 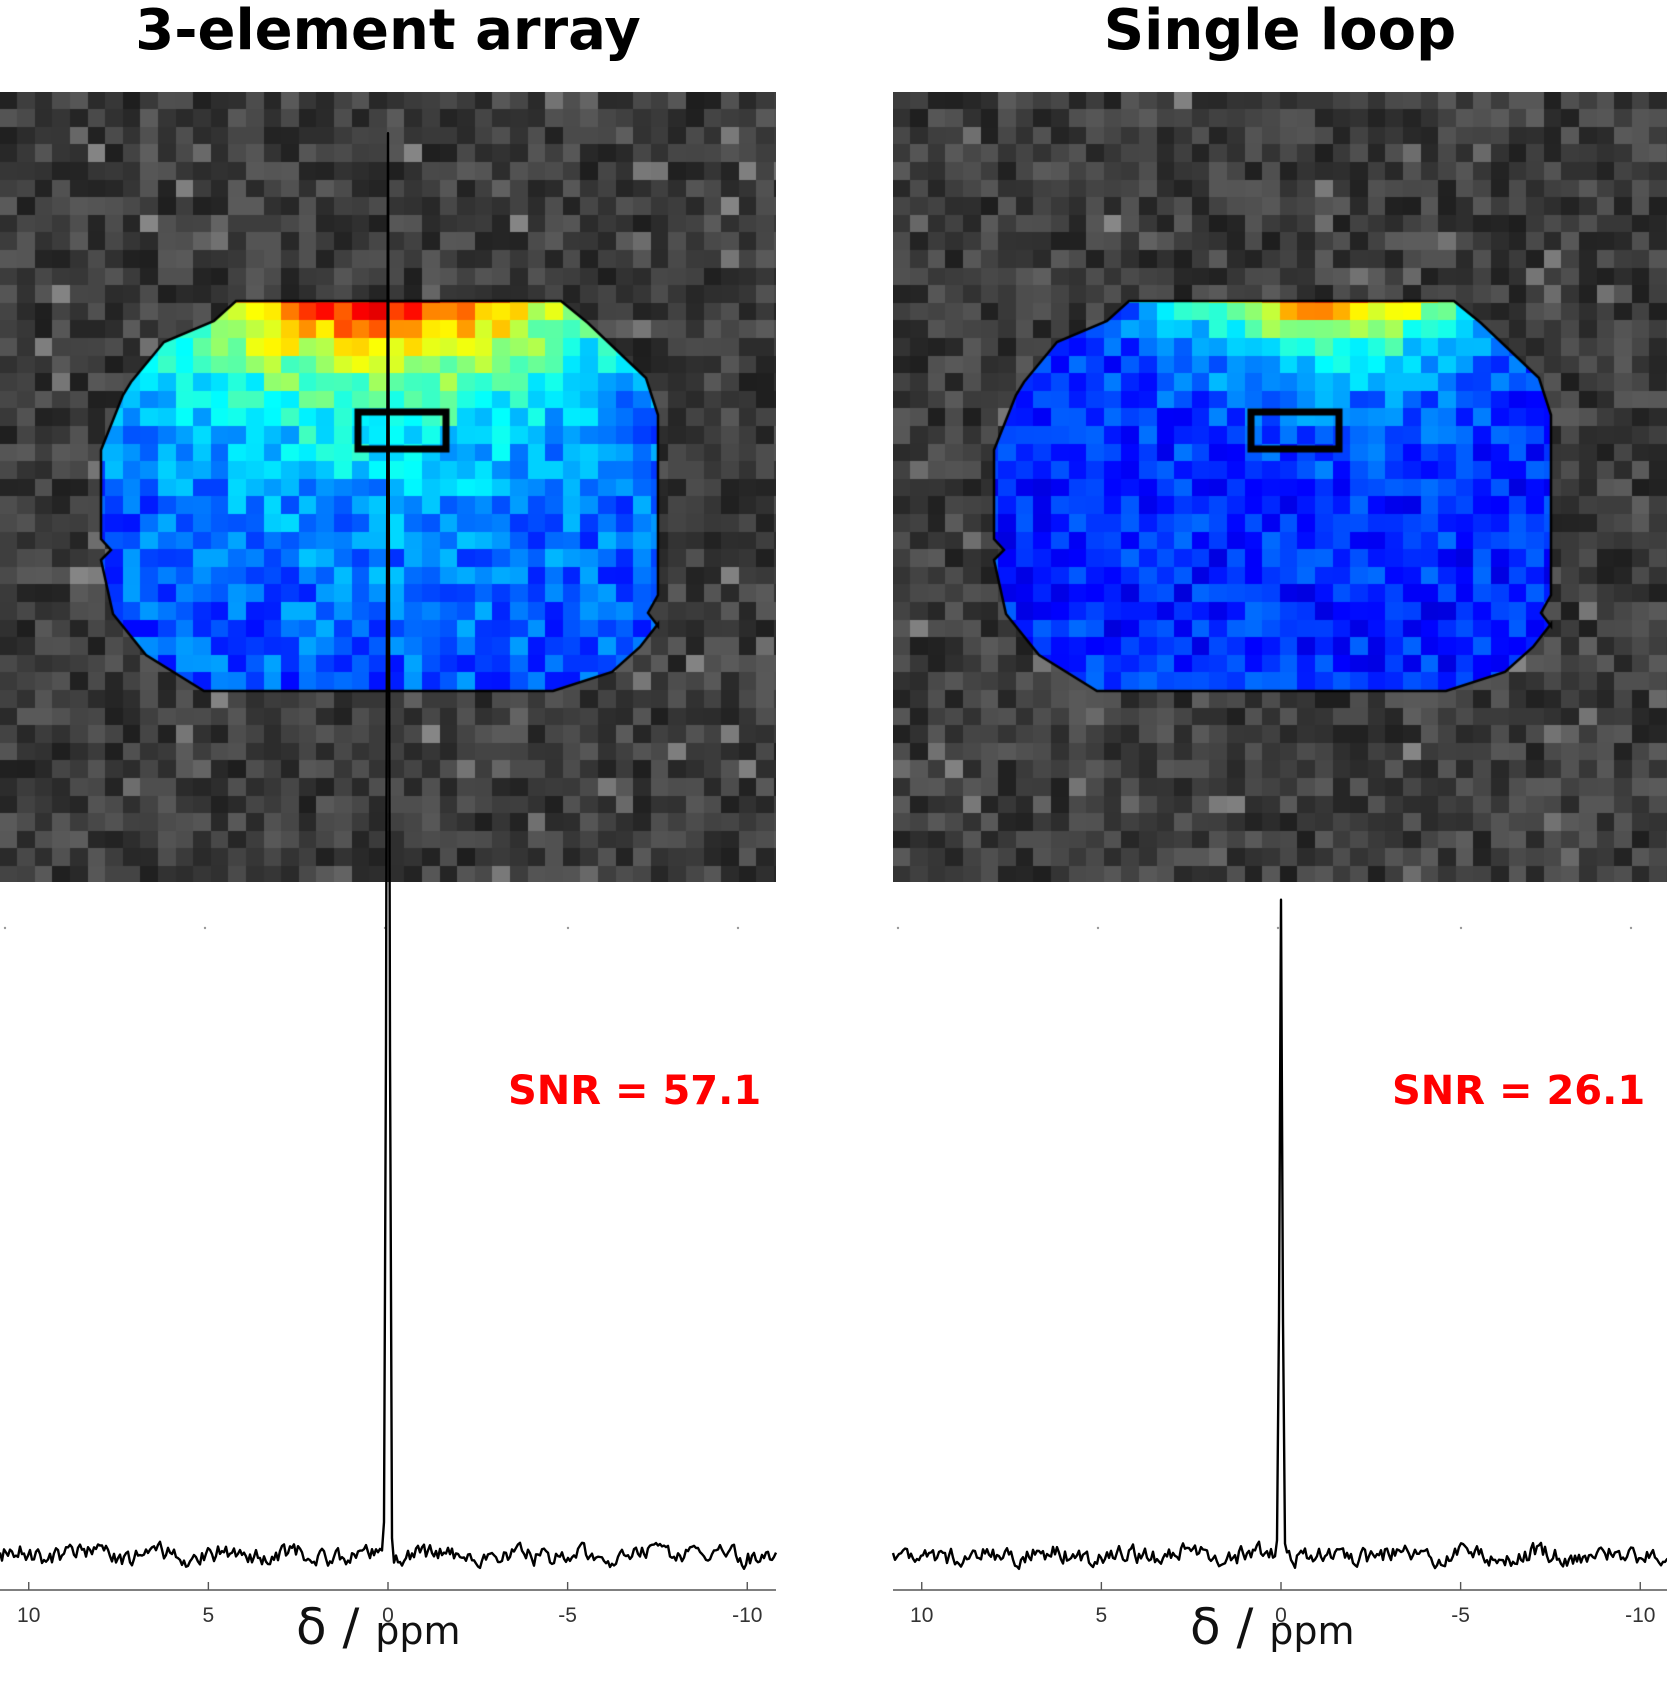 What do you see at coordinates (1519, 1091) in the screenshot?
I see `snr-annotation-right: SNR = 26.1` at bounding box center [1519, 1091].